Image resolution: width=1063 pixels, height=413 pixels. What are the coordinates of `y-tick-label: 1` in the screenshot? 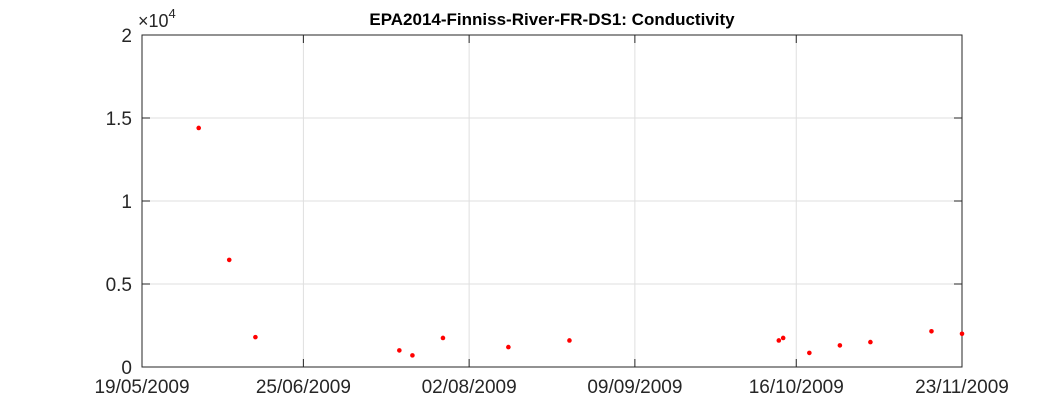 It's located at (126, 202).